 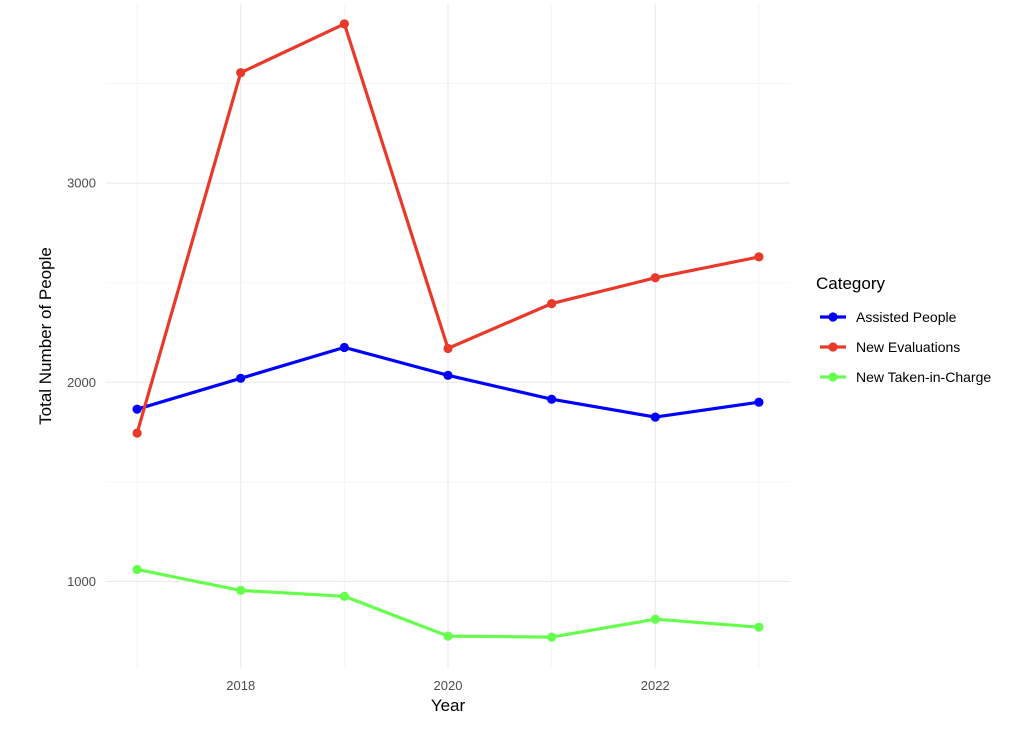 What do you see at coordinates (448, 705) in the screenshot?
I see `x-axis-title: Year` at bounding box center [448, 705].